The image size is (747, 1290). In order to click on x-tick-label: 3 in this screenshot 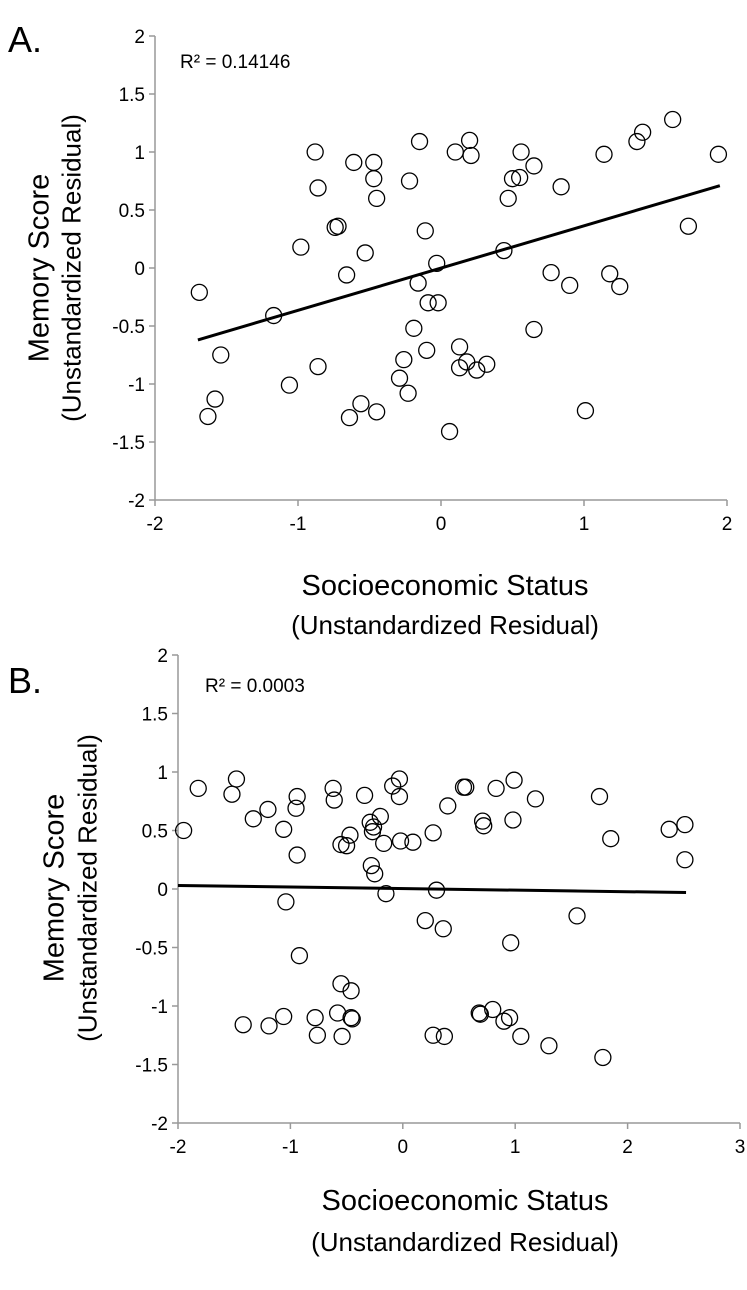, I will do `click(740, 1147)`.